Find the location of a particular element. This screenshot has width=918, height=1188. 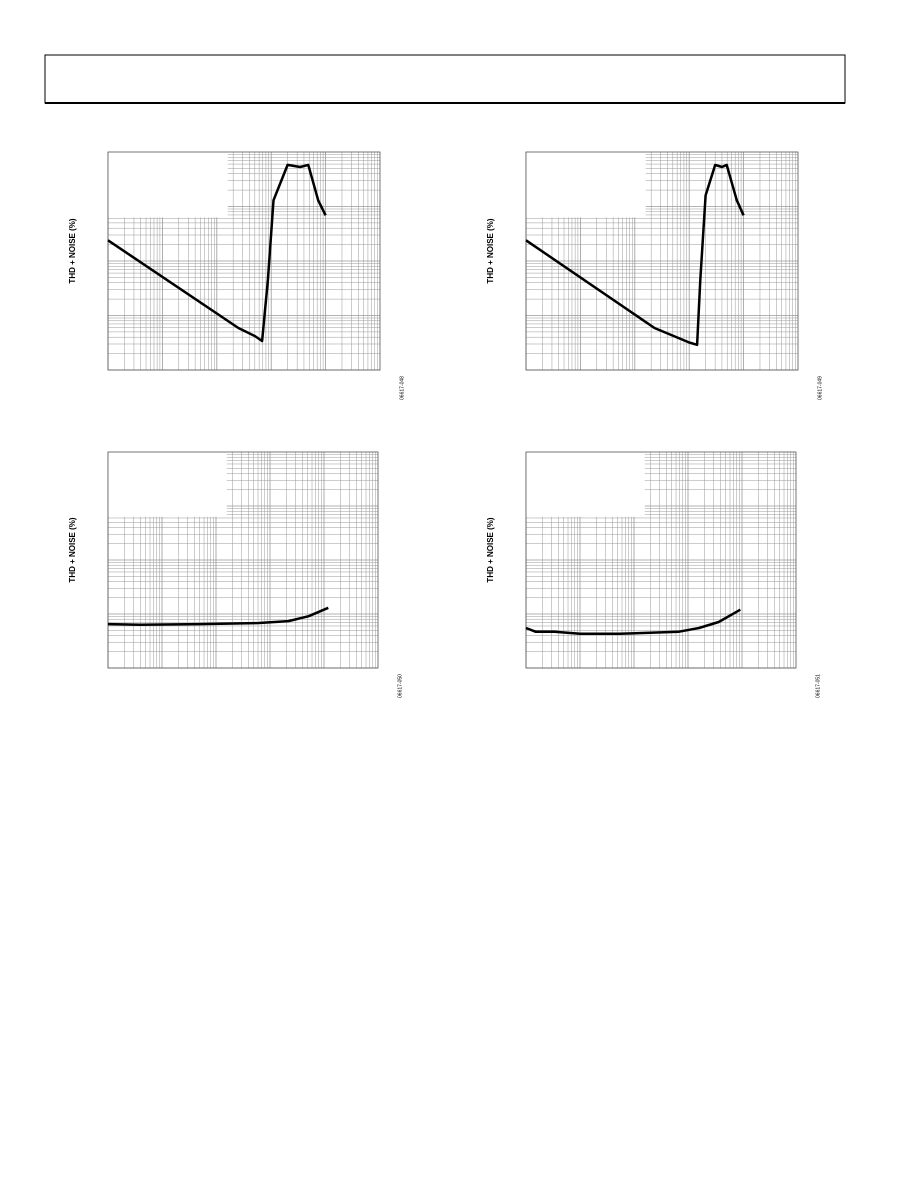

grid is located at coordinates (661, 261).